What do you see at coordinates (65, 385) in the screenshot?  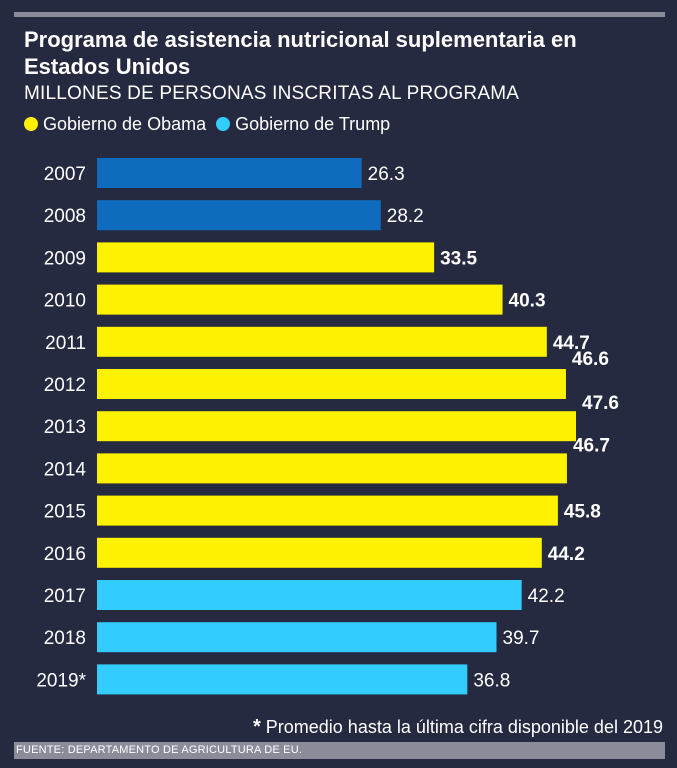 I see `category-label: 2012` at bounding box center [65, 385].